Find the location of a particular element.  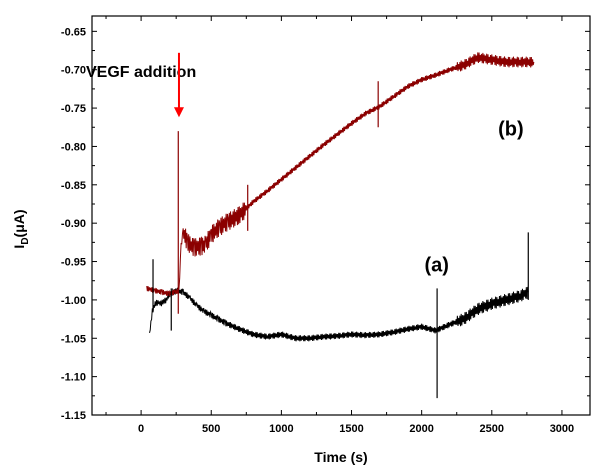

annotation-layer: VEGF addition is located at coordinates (141, 85).